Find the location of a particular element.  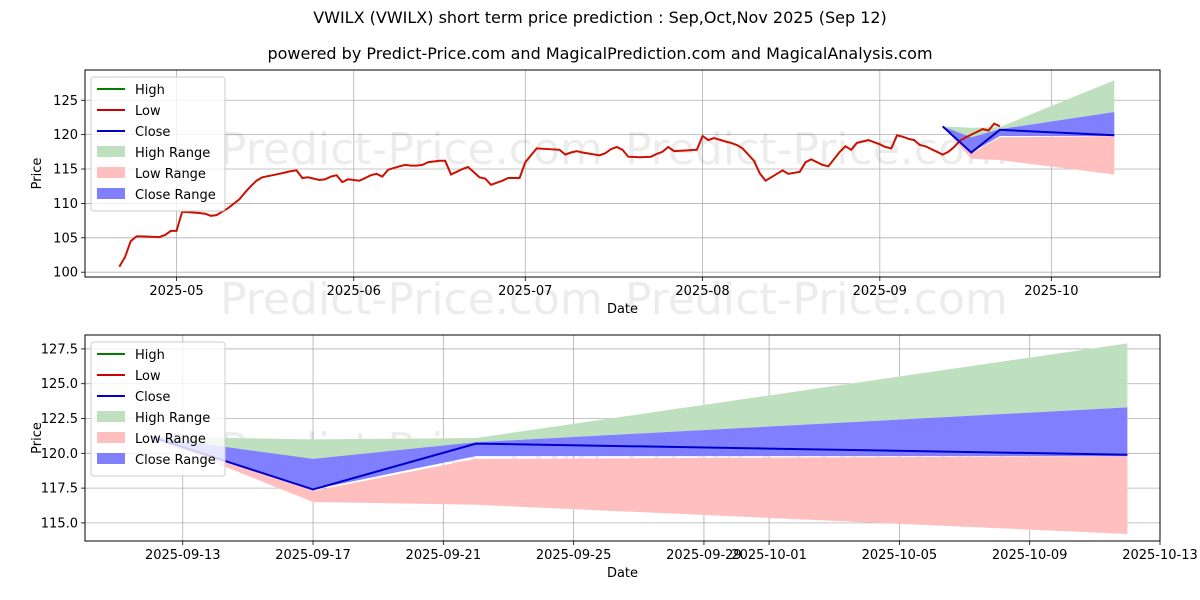

x-tick-label: 2025-09-21 is located at coordinates (444, 555).